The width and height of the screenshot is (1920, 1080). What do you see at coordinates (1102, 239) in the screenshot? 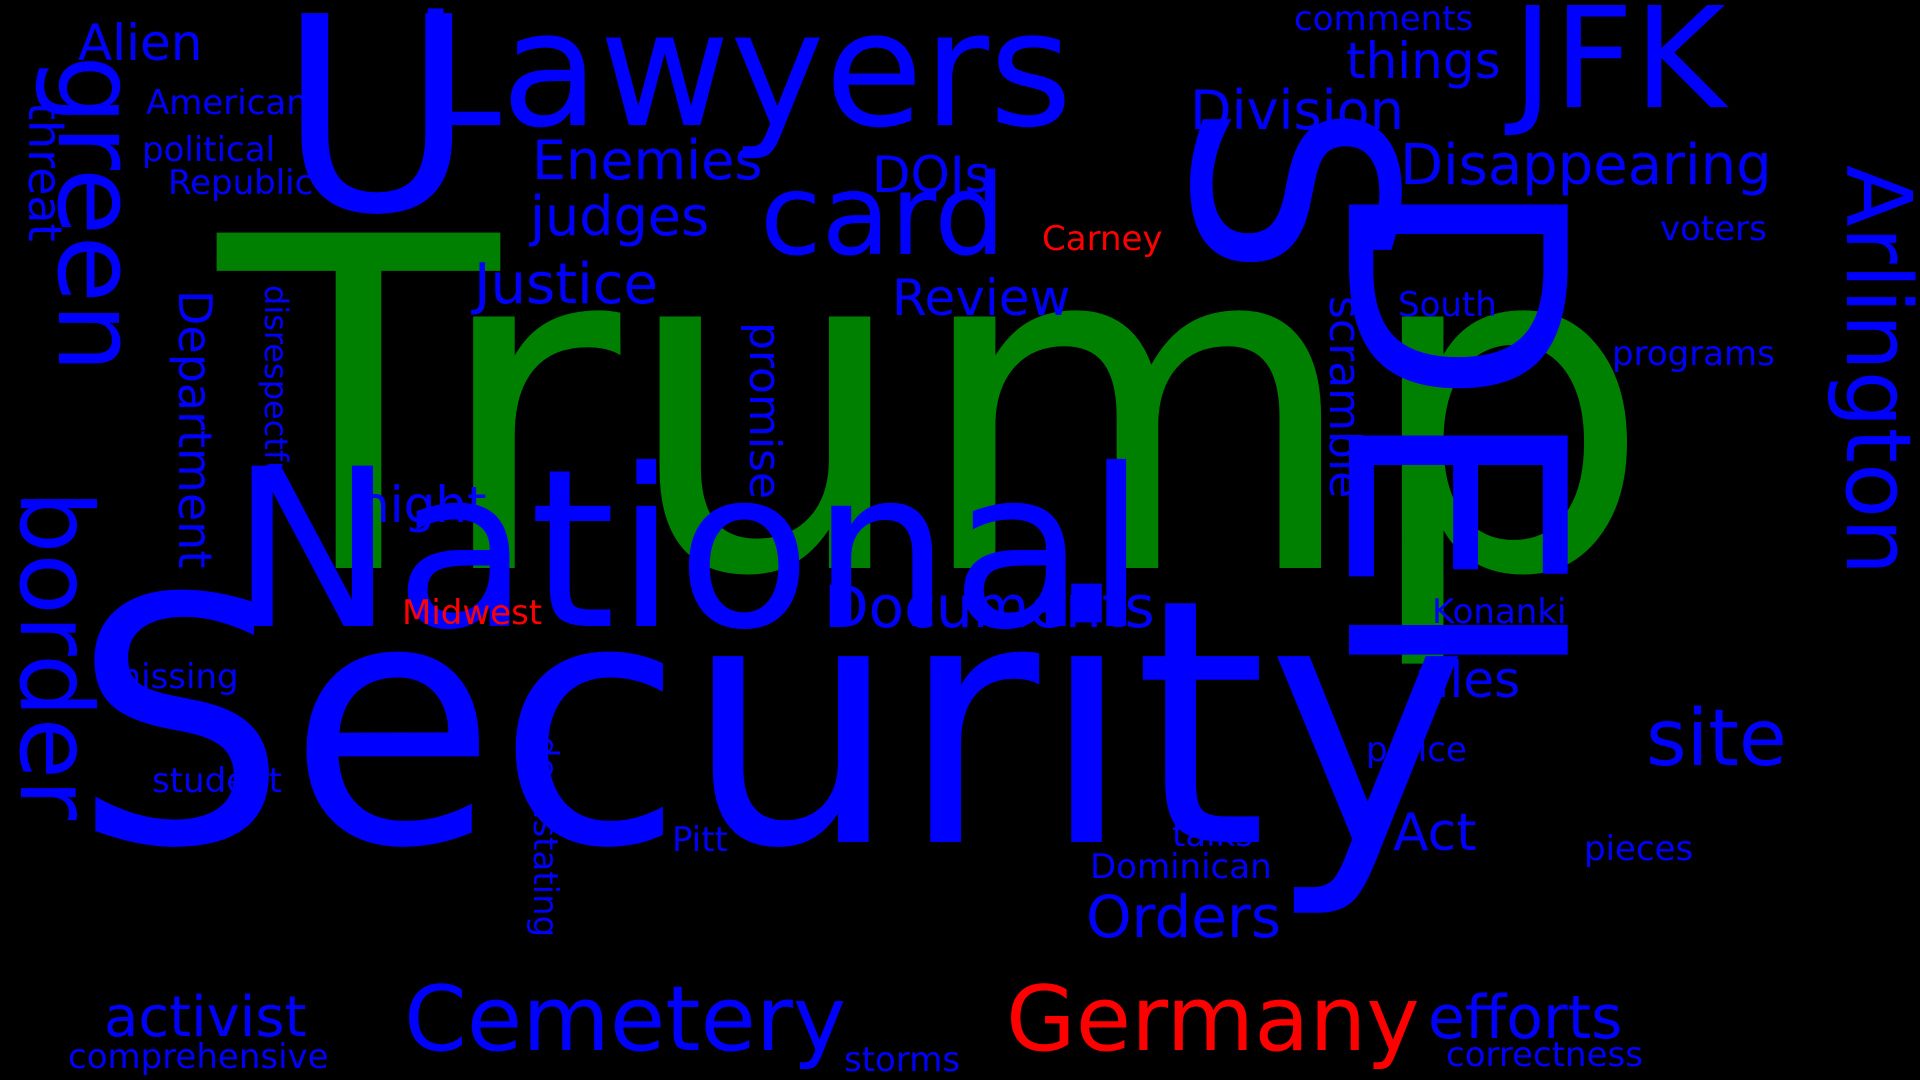
I see `word-carney: Carney` at bounding box center [1102, 239].